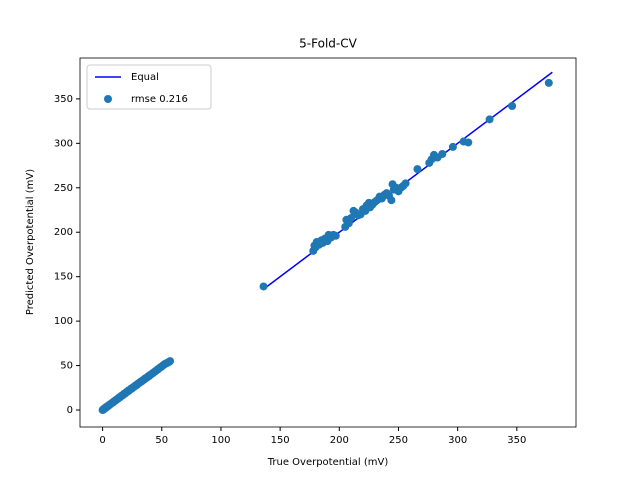 This screenshot has height=484, width=640. I want to click on y-tick-label: 150, so click(63, 277).